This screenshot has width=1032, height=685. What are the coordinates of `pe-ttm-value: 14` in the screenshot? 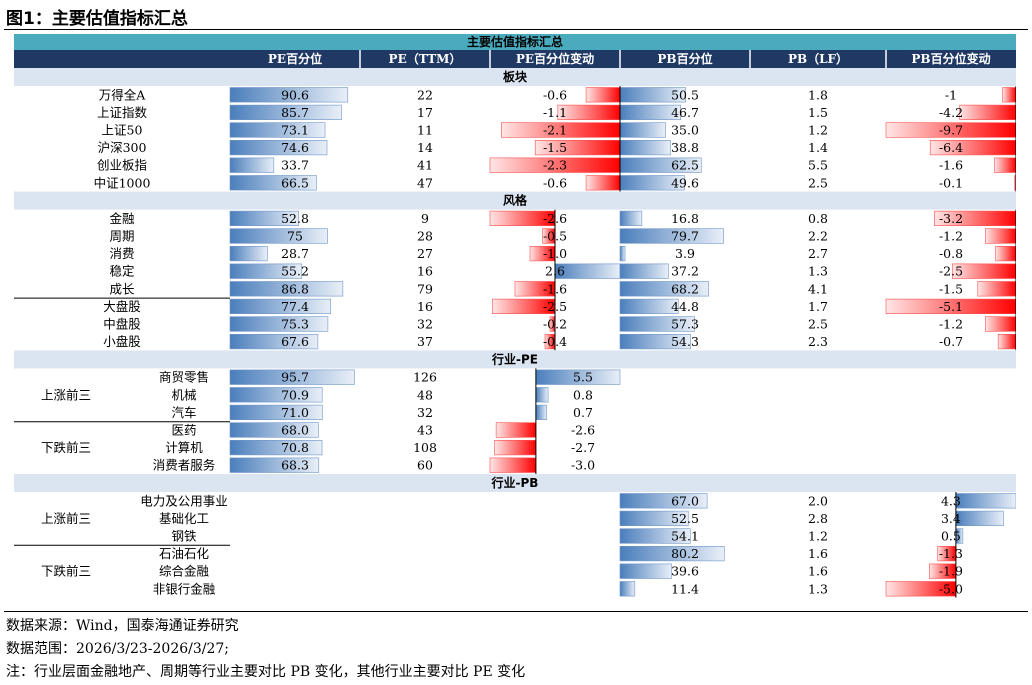 It's located at (425, 147).